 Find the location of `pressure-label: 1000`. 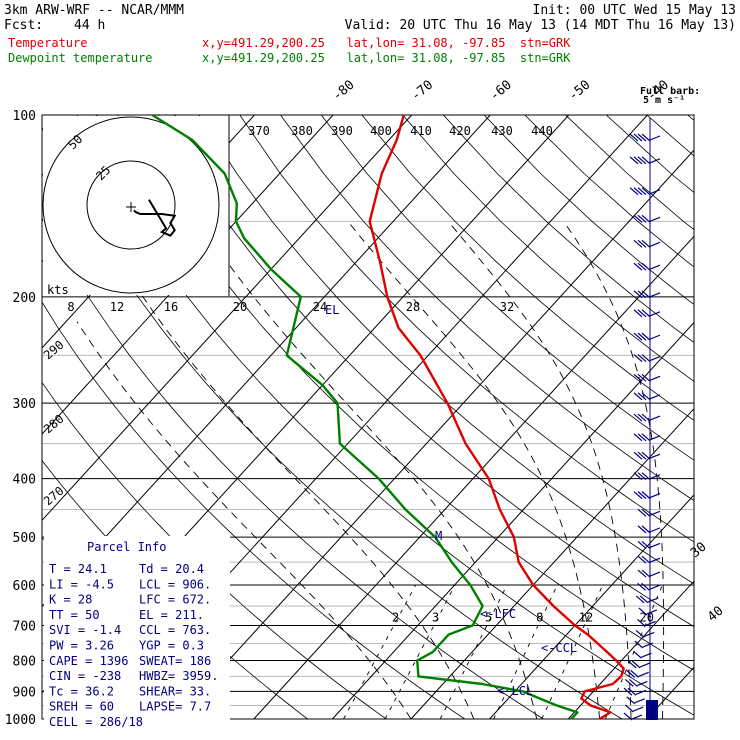

pressure-label: 1000 is located at coordinates (20, 720).